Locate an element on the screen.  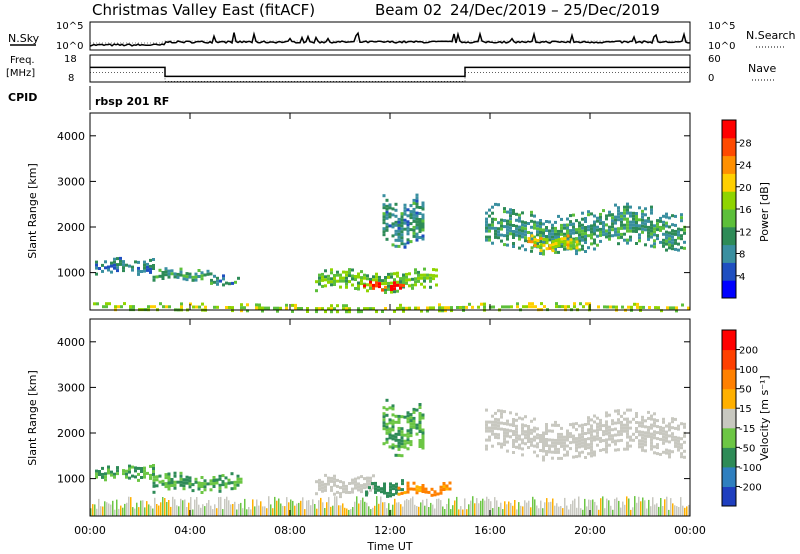
x-tick-label: 16:00 is located at coordinates (490, 530).